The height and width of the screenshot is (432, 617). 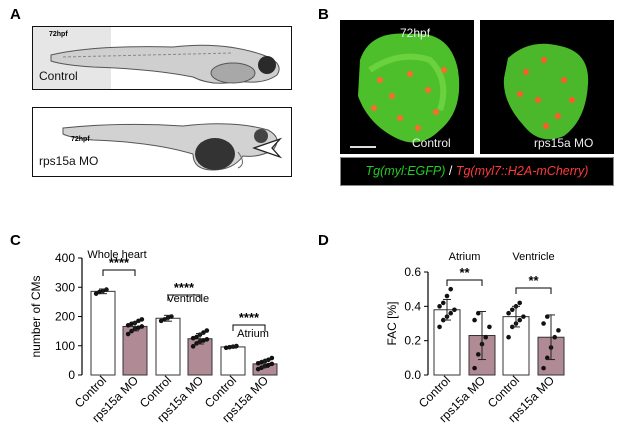 What do you see at coordinates (323, 240) in the screenshot?
I see `panel-label-d: D` at bounding box center [323, 240].